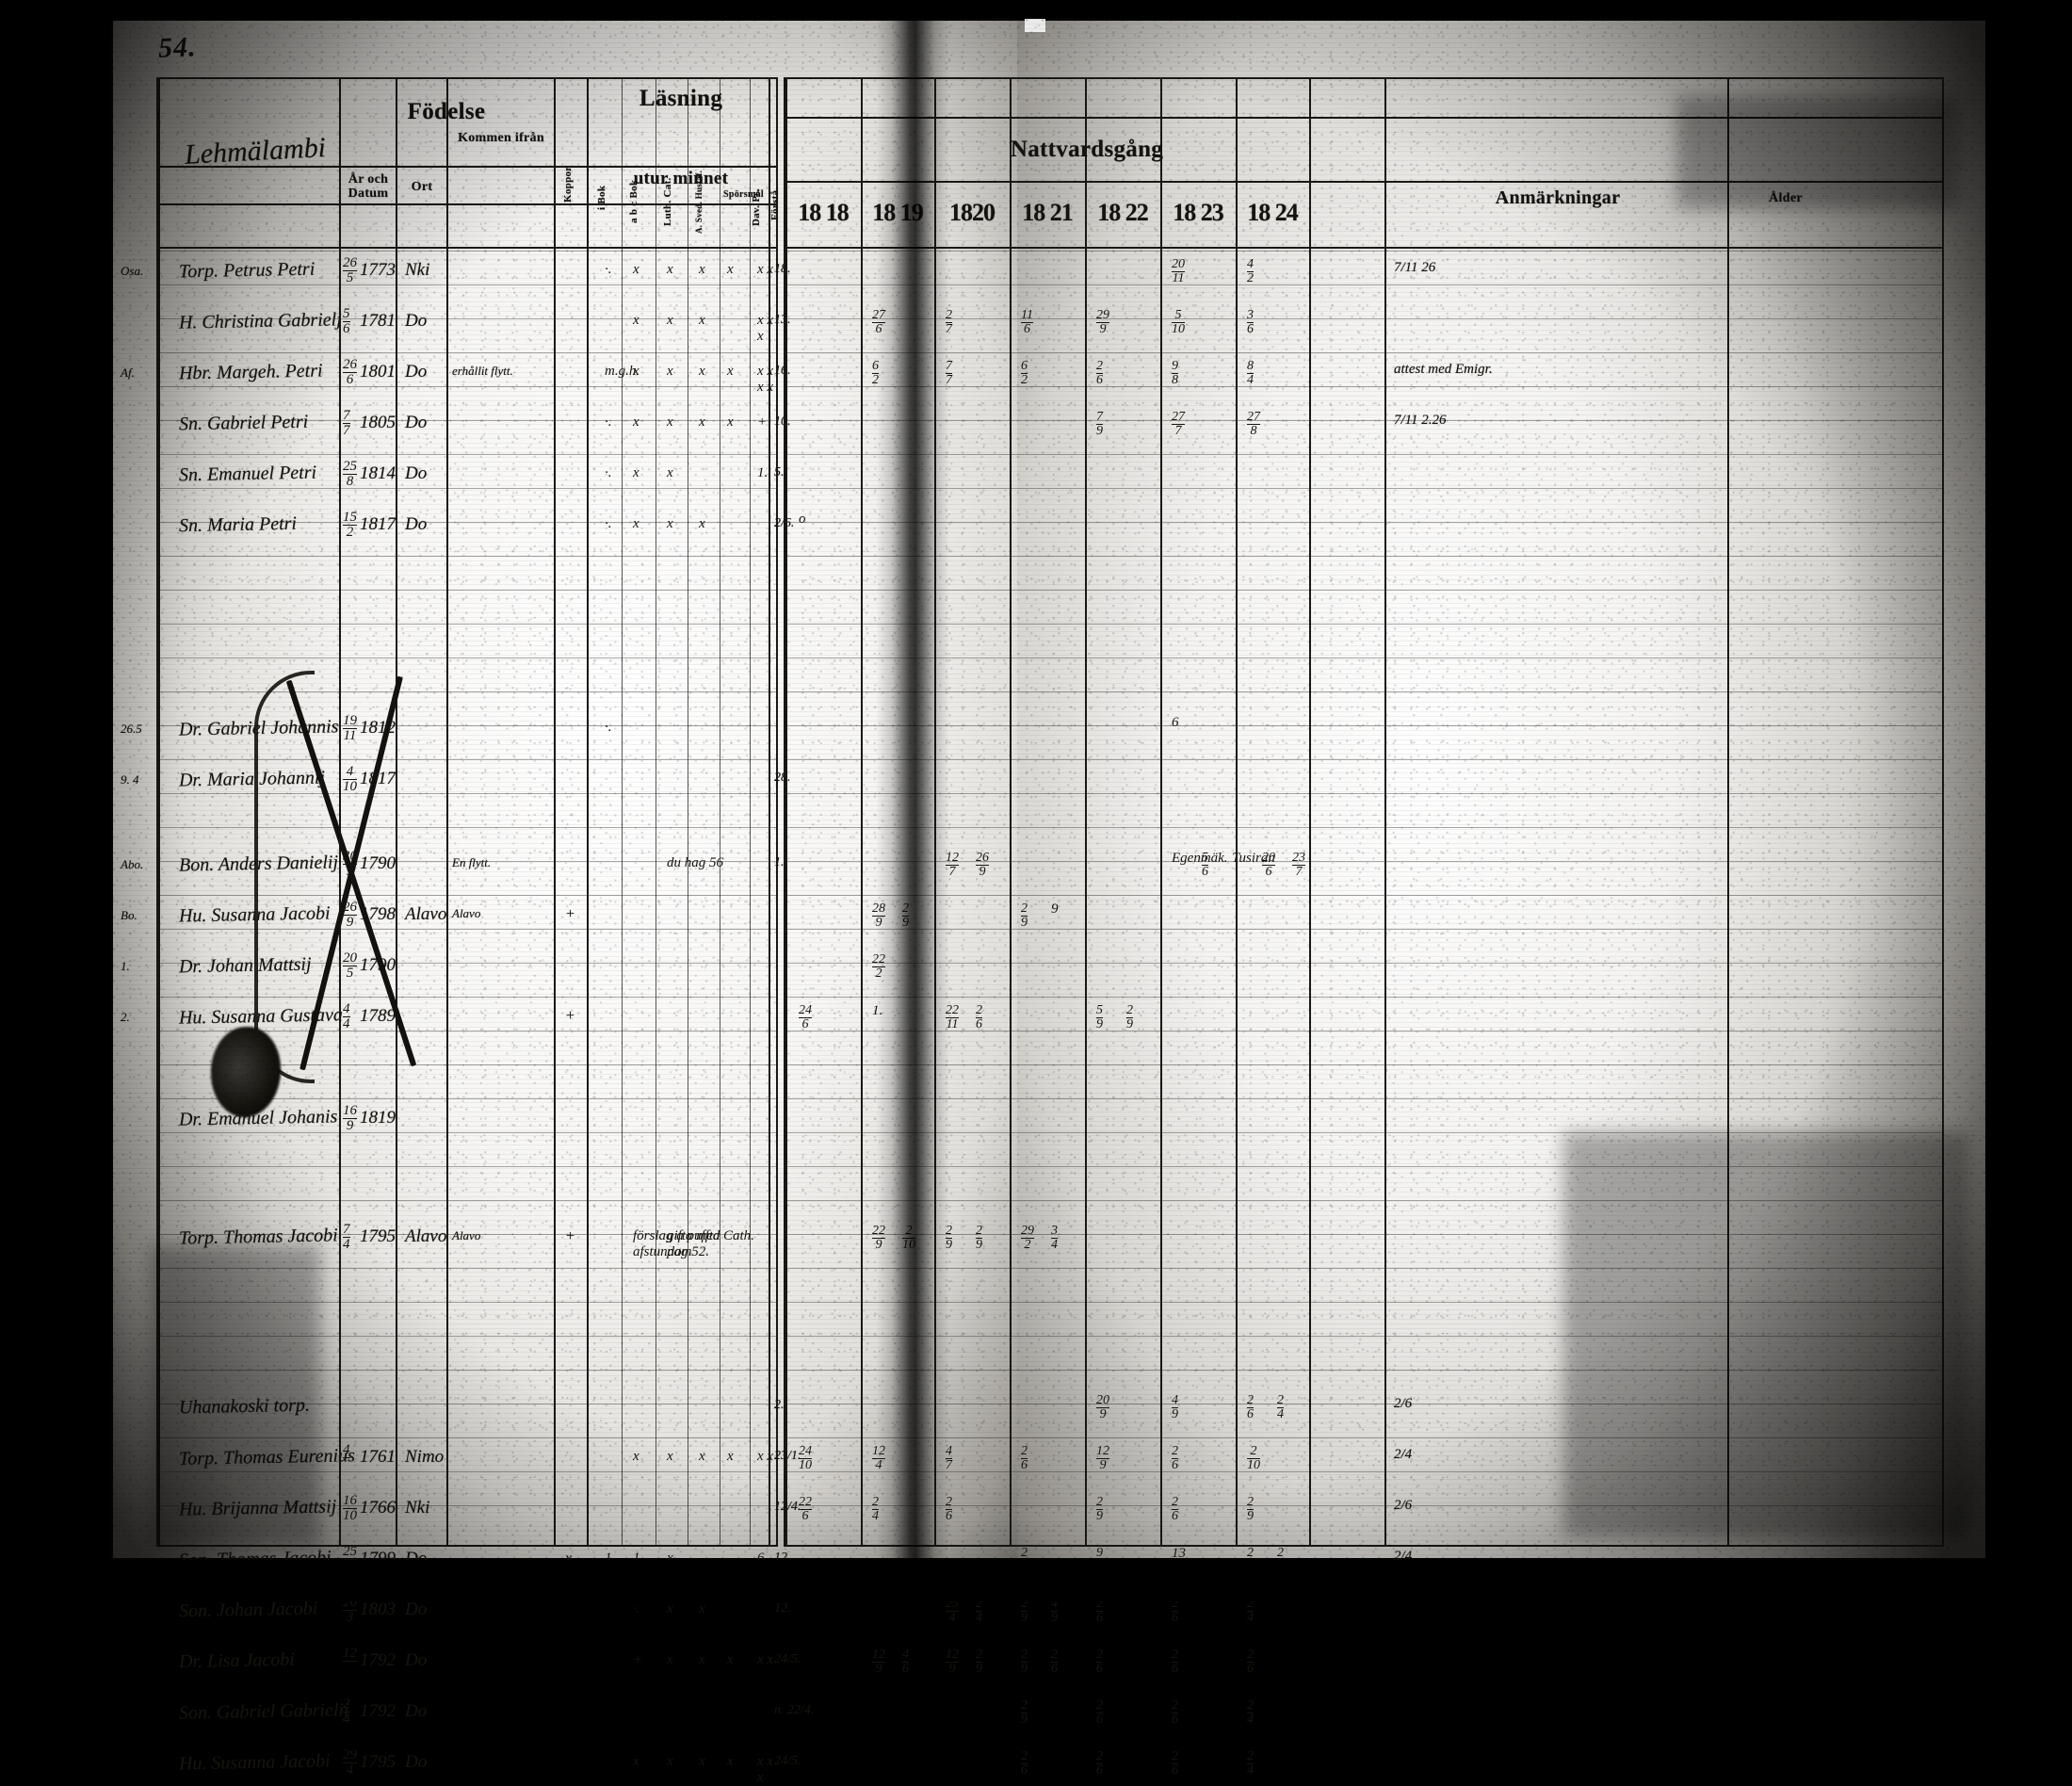  What do you see at coordinates (378, 1609) in the screenshot?
I see `birth-year: 1803` at bounding box center [378, 1609].